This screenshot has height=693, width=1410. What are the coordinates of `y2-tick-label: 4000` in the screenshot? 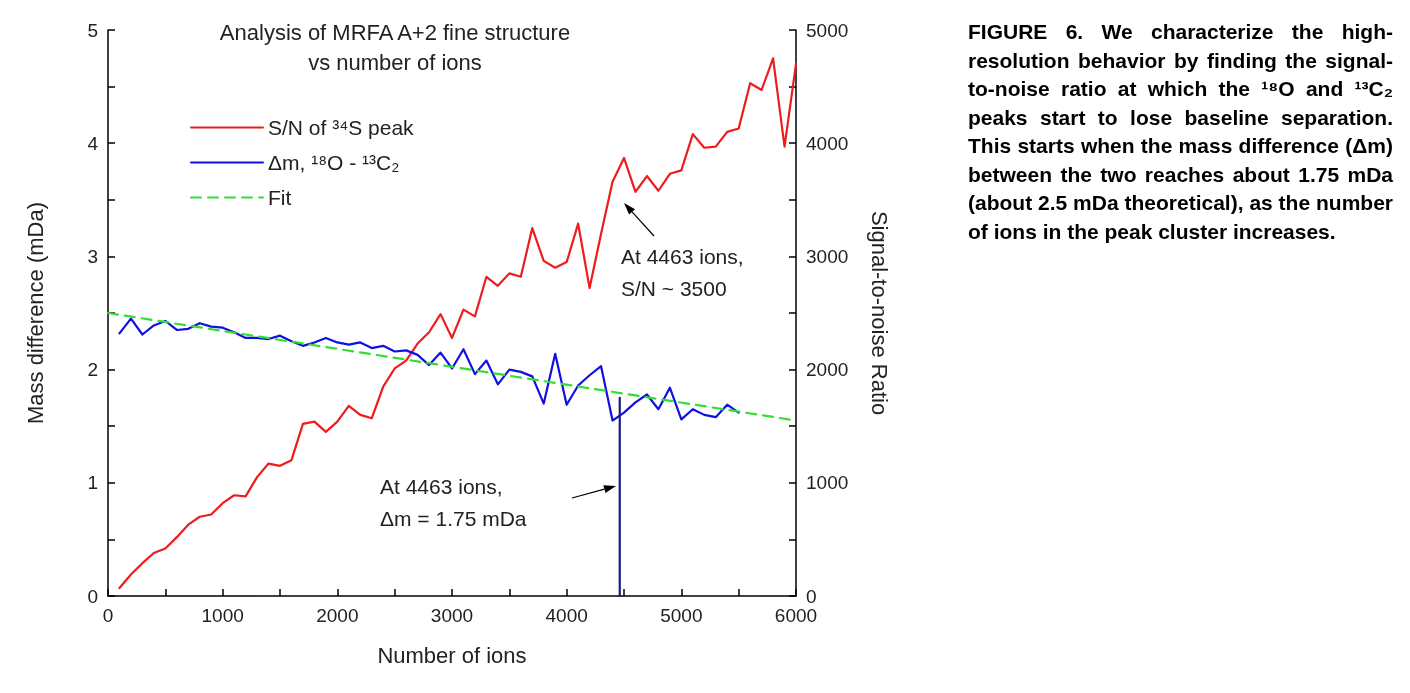 It's located at (827, 143).